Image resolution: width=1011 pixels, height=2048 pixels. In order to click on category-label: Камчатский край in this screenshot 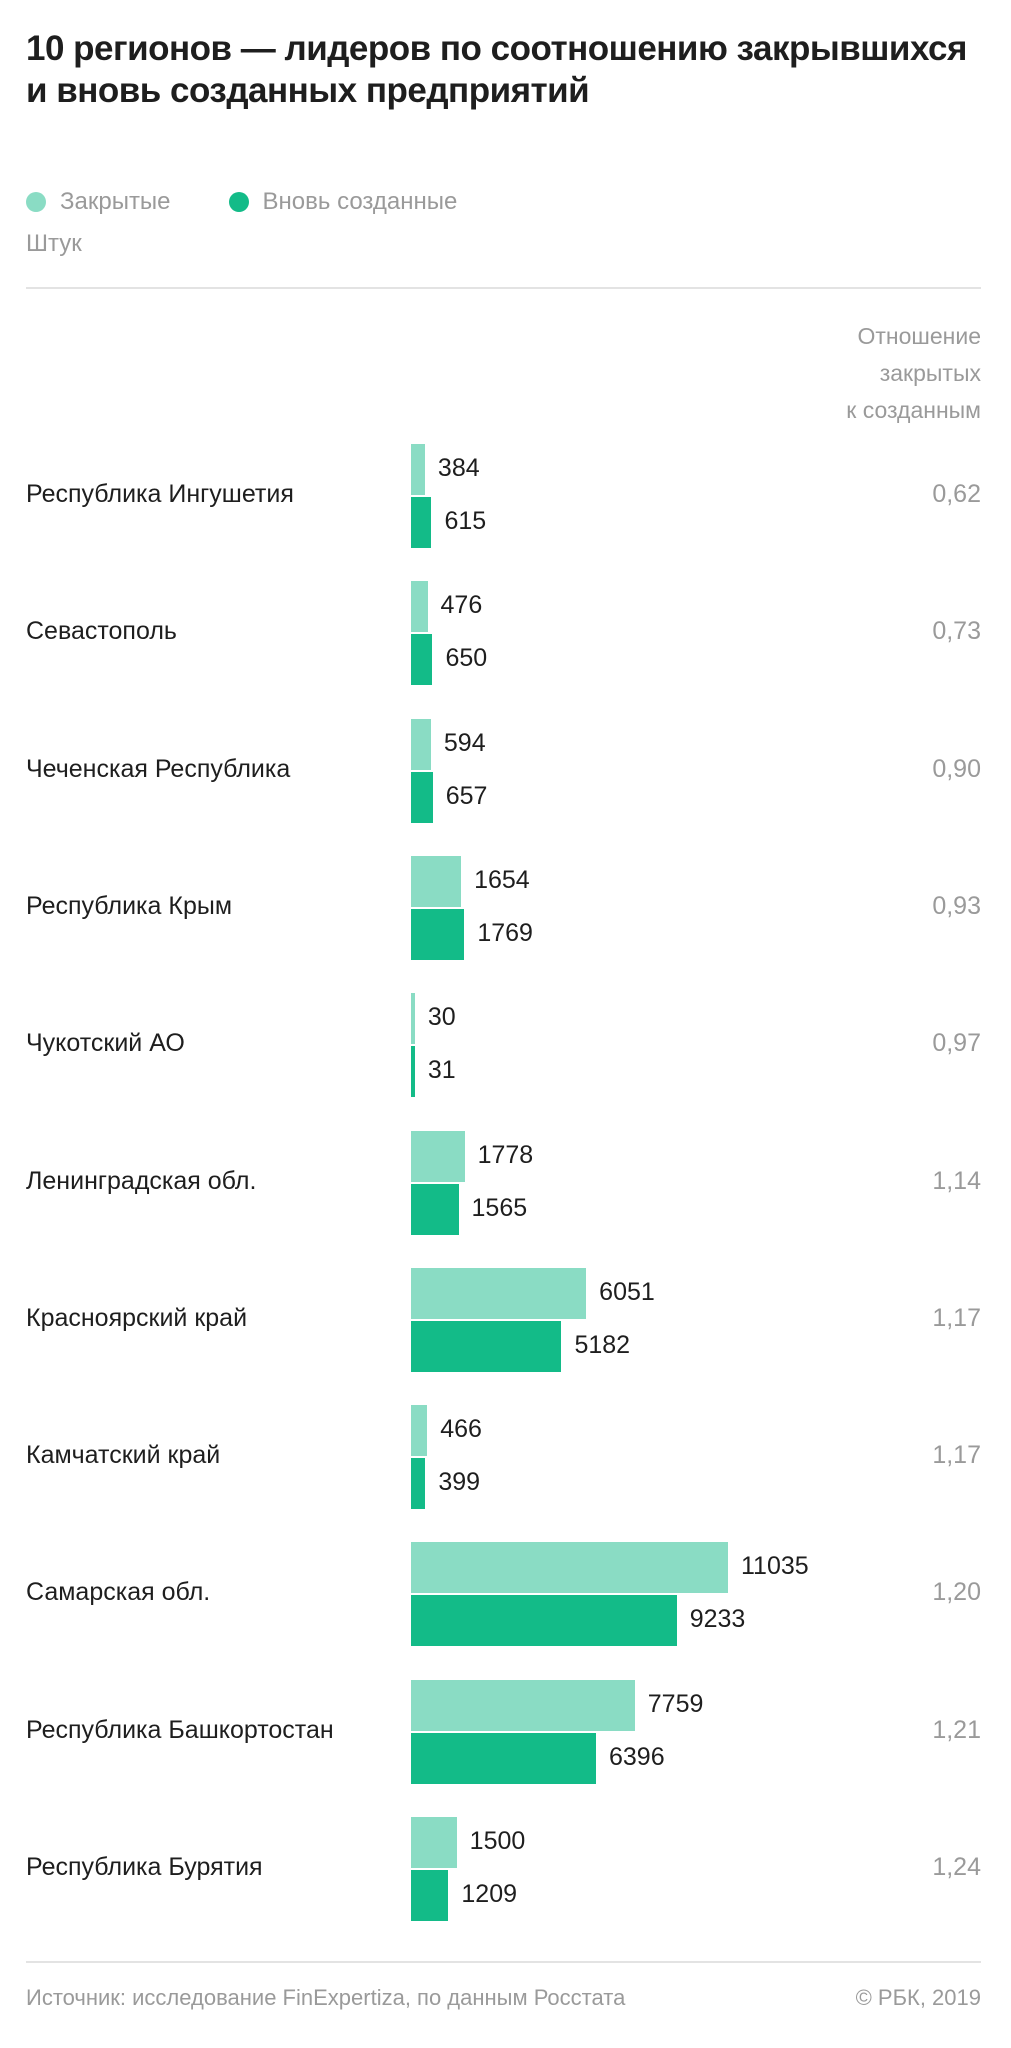, I will do `click(123, 1455)`.